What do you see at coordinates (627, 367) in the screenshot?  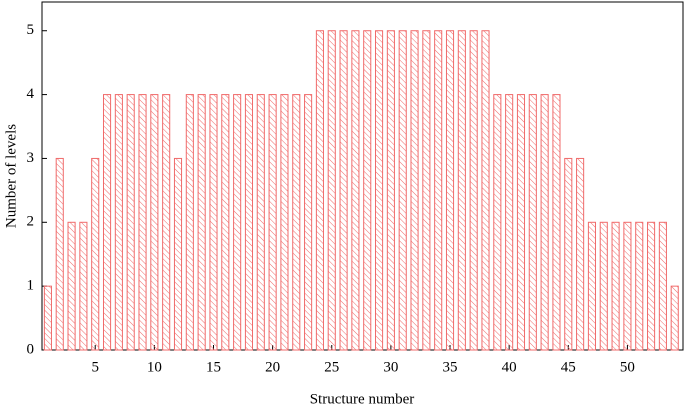 I see `x-tick-label: 50` at bounding box center [627, 367].